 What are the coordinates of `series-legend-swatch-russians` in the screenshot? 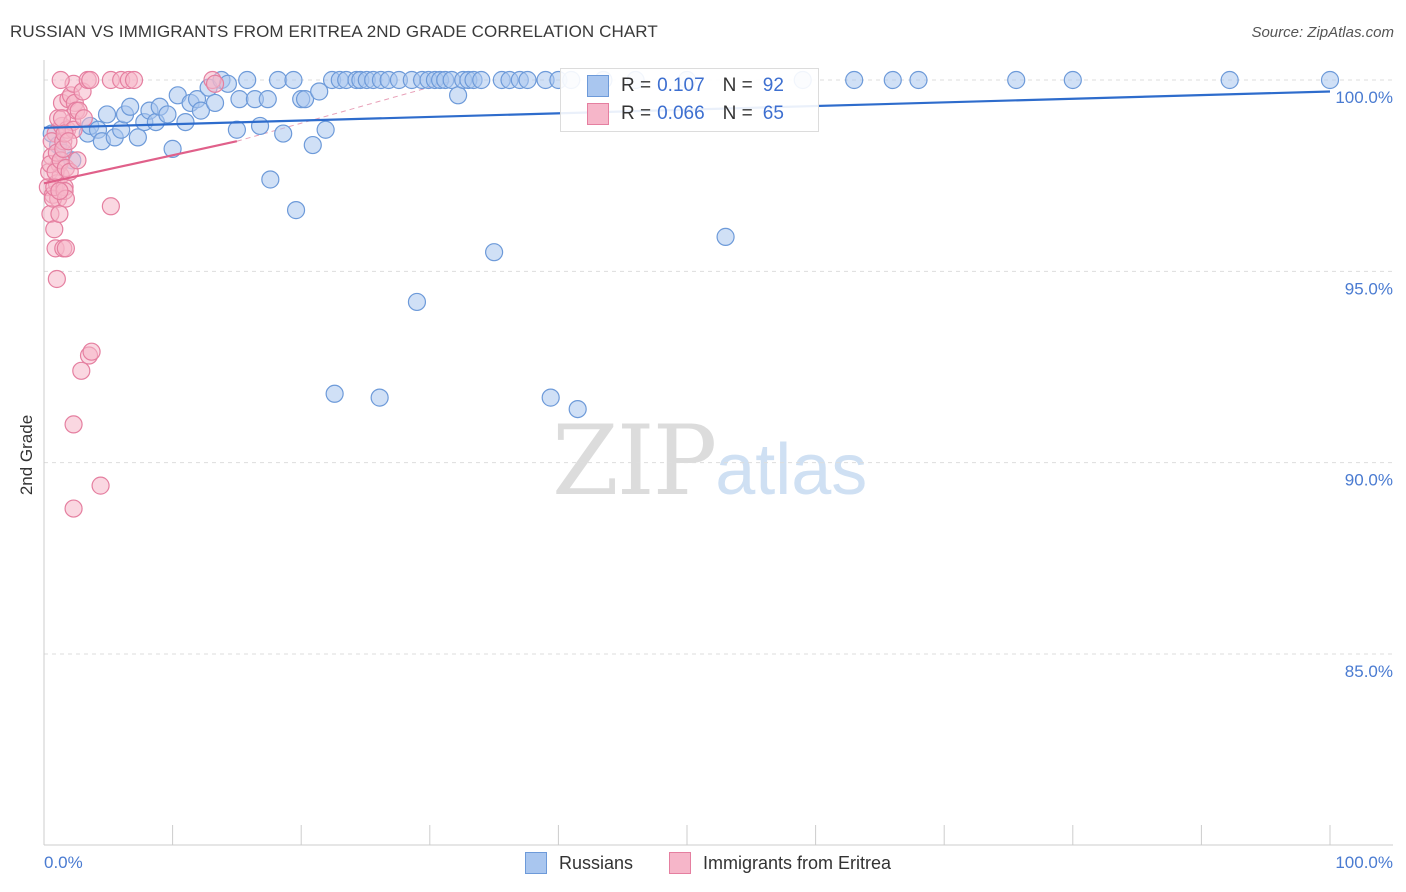 It's located at (536, 863).